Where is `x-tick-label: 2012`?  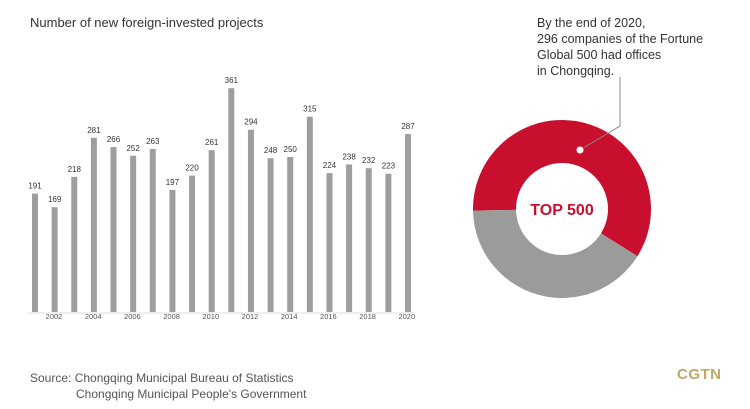 x-tick-label: 2012 is located at coordinates (250, 316).